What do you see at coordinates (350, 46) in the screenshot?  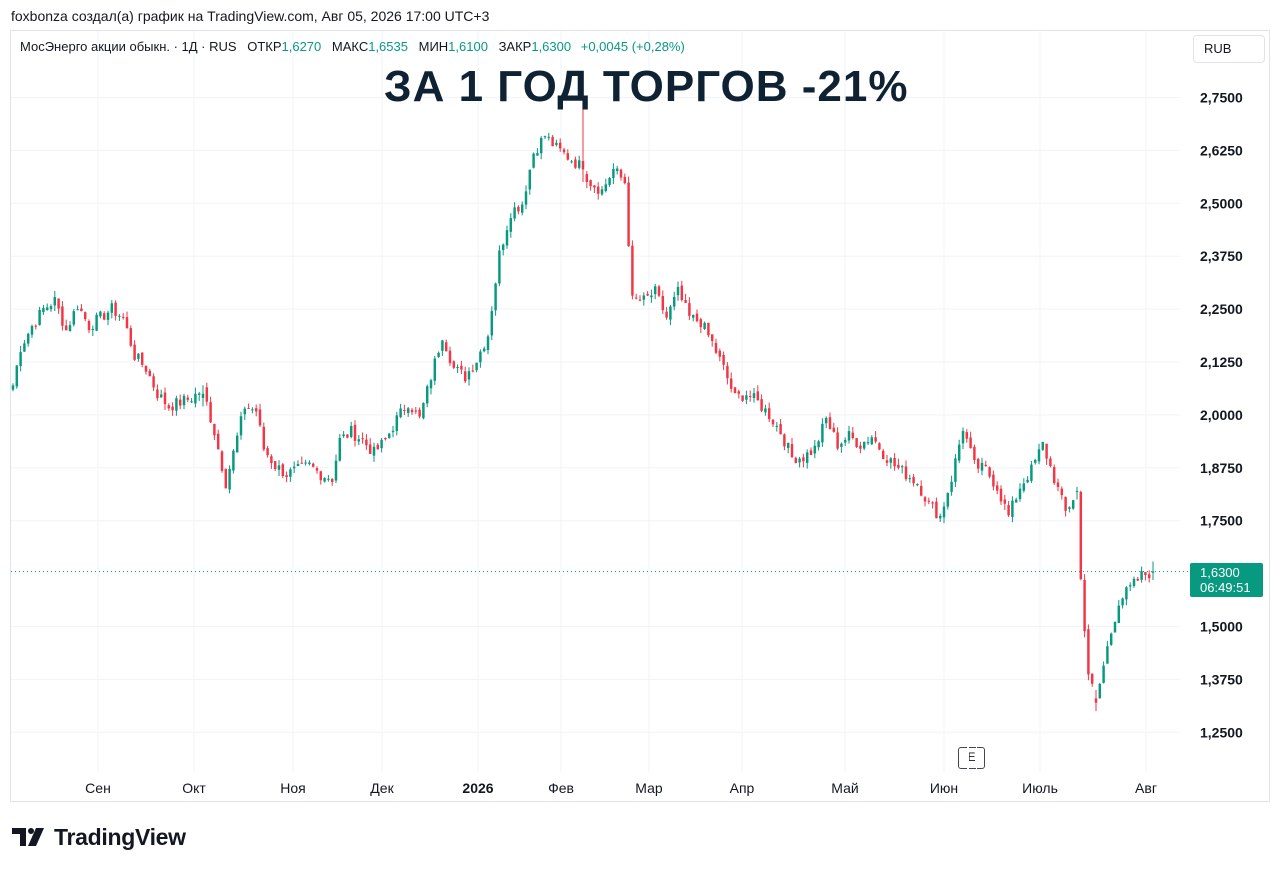 I see `high-label: МАКС` at bounding box center [350, 46].